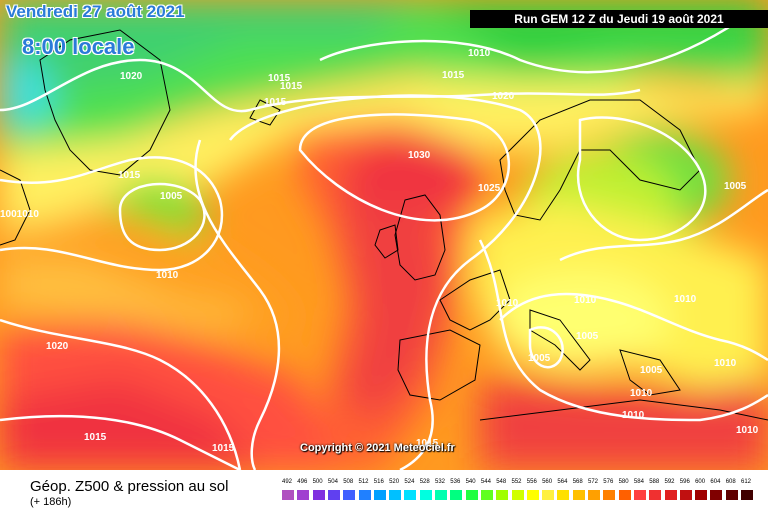 The width and height of the screenshot is (768, 512). What do you see at coordinates (715, 482) in the screenshot?
I see `scale-label: 604` at bounding box center [715, 482].